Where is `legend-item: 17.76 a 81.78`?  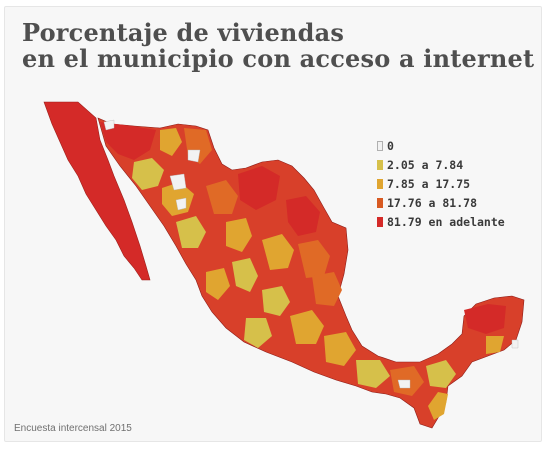
legend-item: 17.76 a 81.78 is located at coordinates (441, 202).